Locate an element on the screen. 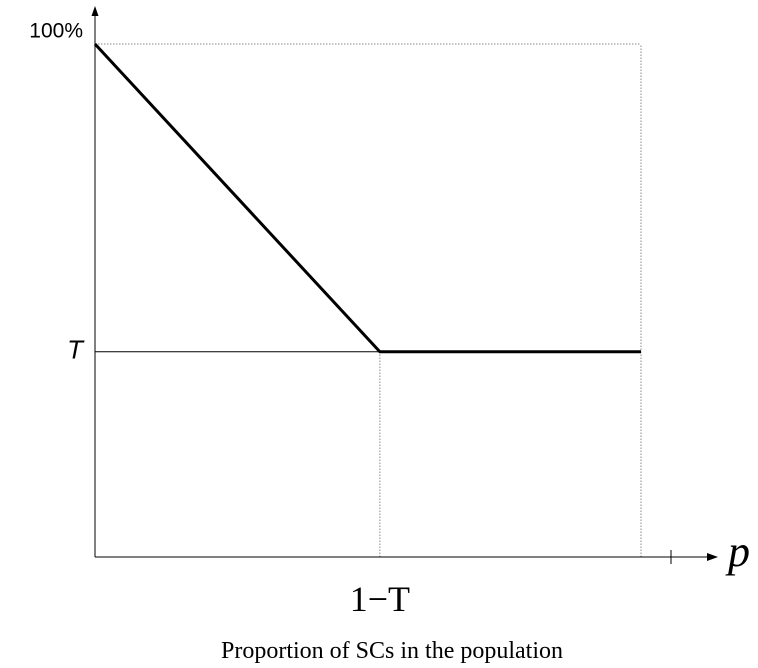 The height and width of the screenshot is (668, 758). y-tick-label-100: 100% is located at coordinates (56, 31).